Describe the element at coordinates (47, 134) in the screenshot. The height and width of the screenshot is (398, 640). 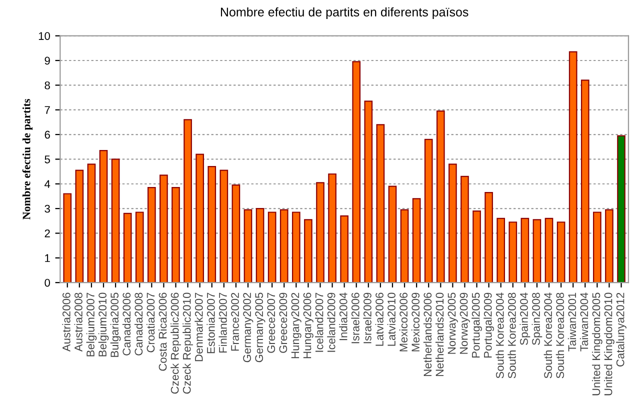
I see `y-tick-label: 6` at that location.